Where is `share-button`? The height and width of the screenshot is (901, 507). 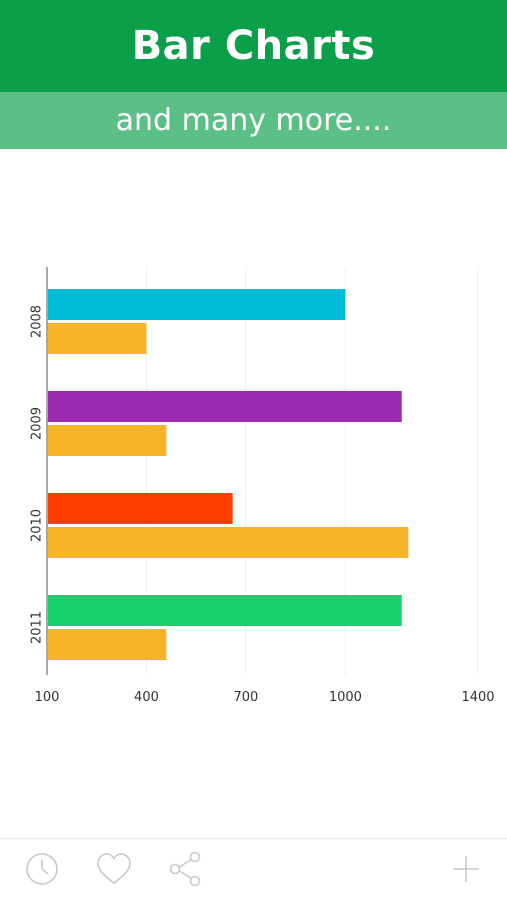
share-button is located at coordinates (185, 869).